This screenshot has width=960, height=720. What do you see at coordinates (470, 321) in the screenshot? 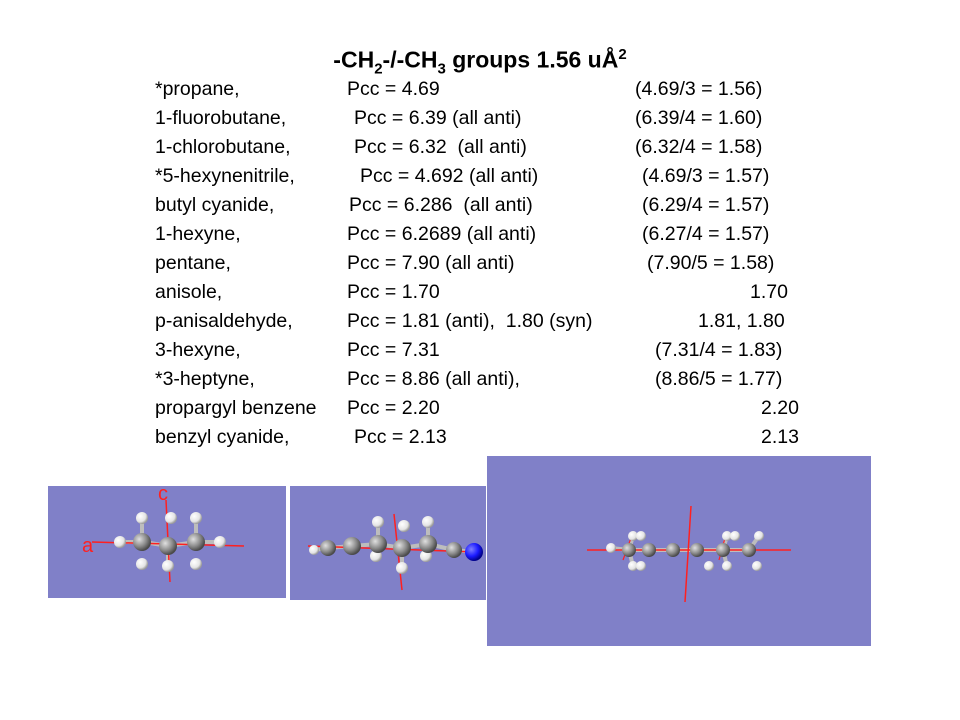
I see `pcc-value: Pcc = 1.81 (anti), 1.80 (syn)` at bounding box center [470, 321].